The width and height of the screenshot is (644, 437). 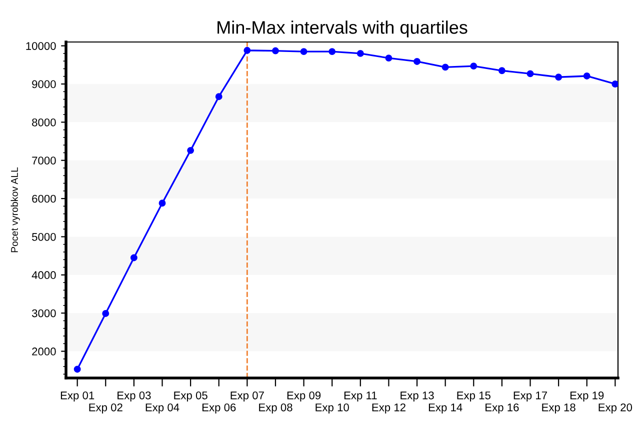 I want to click on y-tick-label: 4000, so click(x=44, y=275).